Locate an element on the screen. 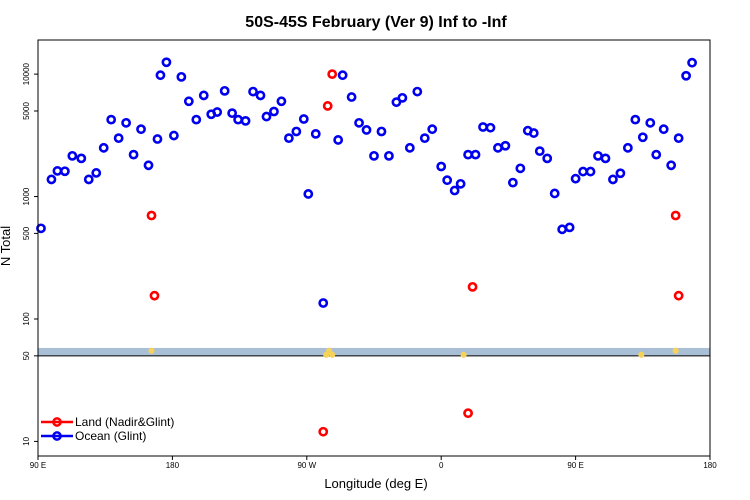 The image size is (750, 500). band-layer is located at coordinates (374, 352).